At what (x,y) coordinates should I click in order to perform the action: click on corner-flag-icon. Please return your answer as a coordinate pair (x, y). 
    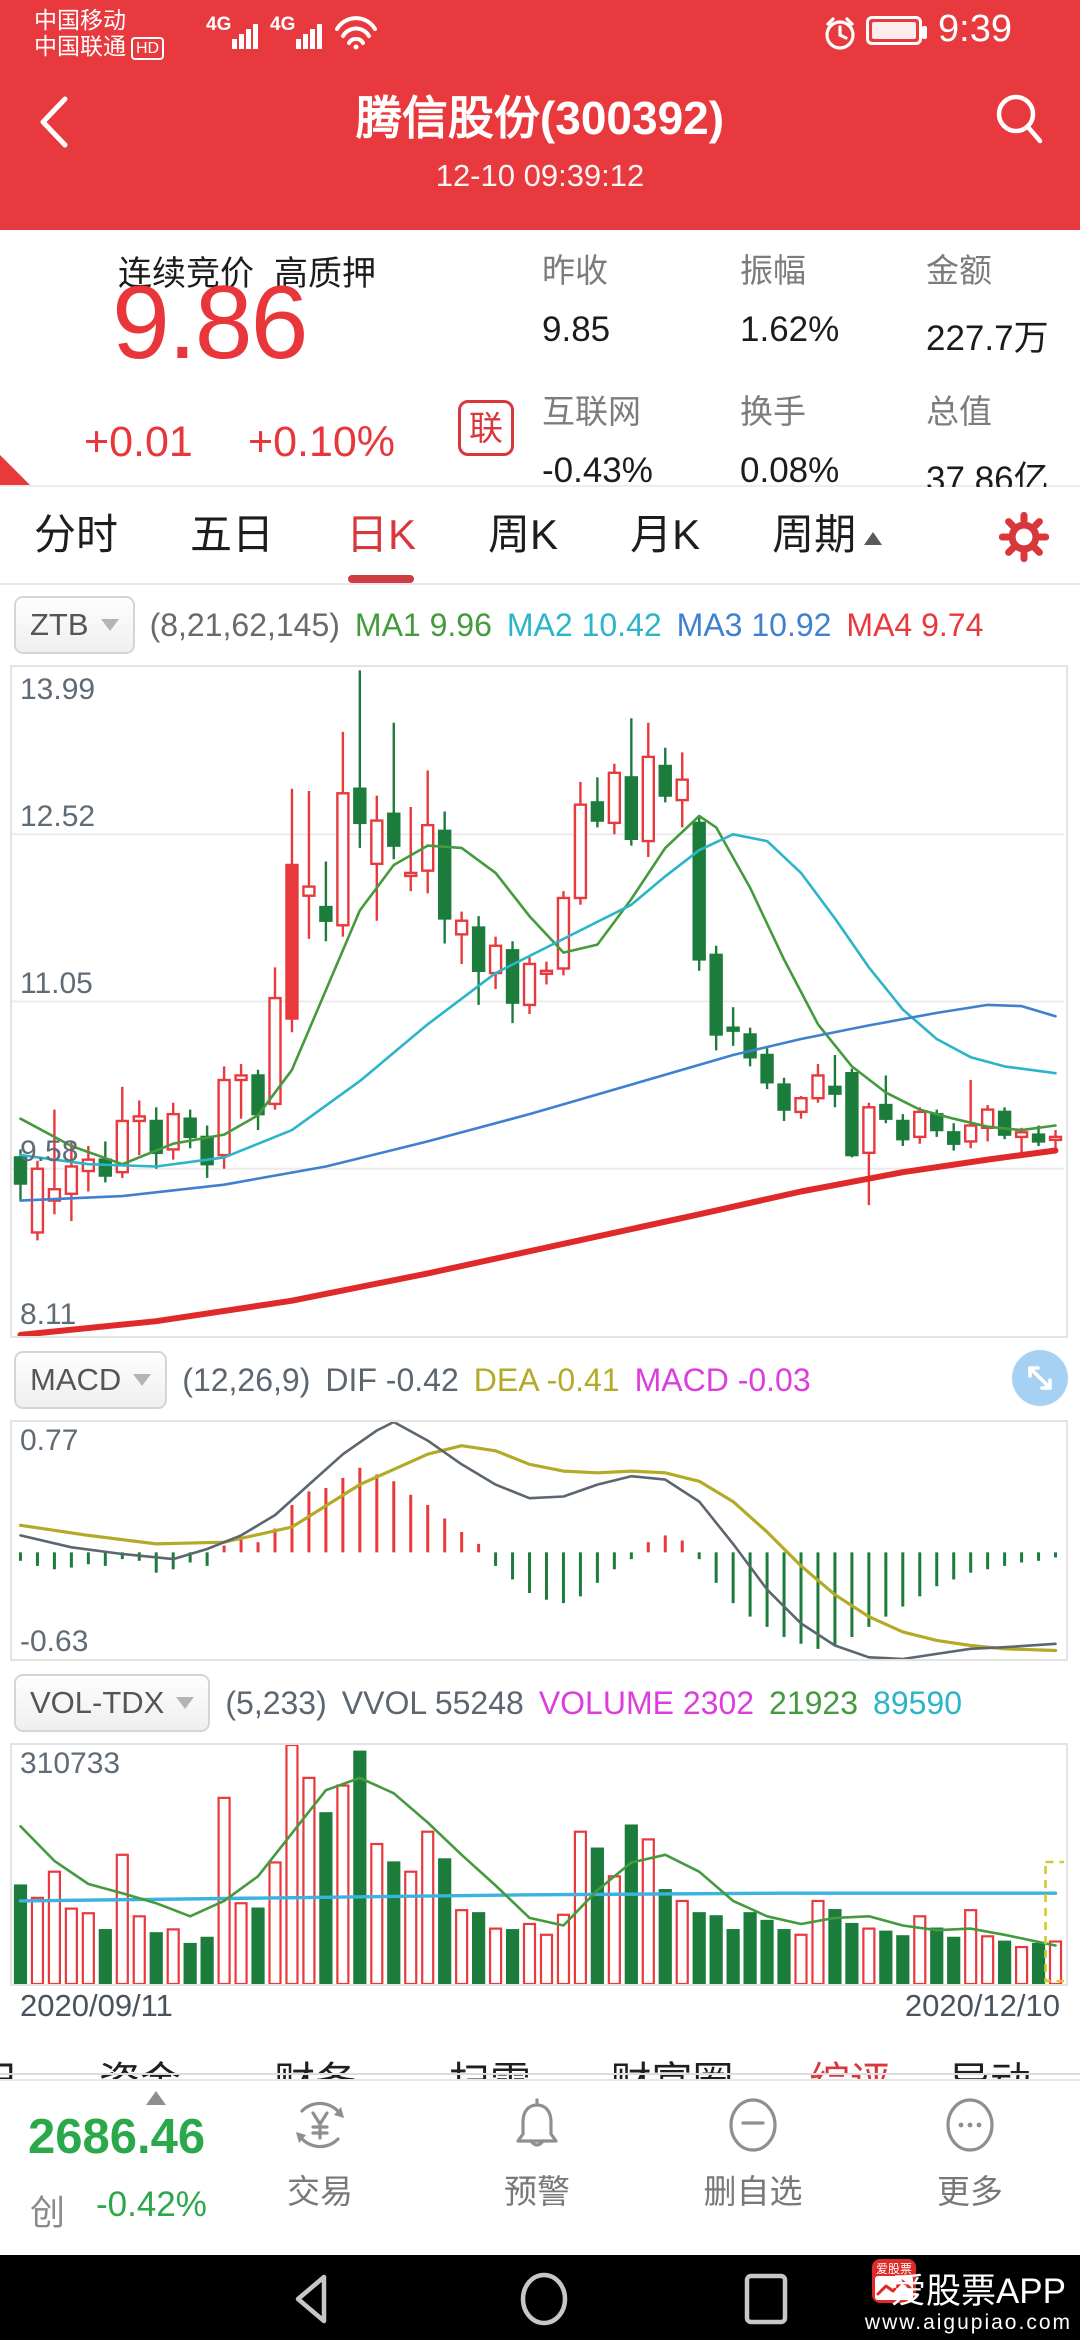
    Looking at the image, I should click on (15, 470).